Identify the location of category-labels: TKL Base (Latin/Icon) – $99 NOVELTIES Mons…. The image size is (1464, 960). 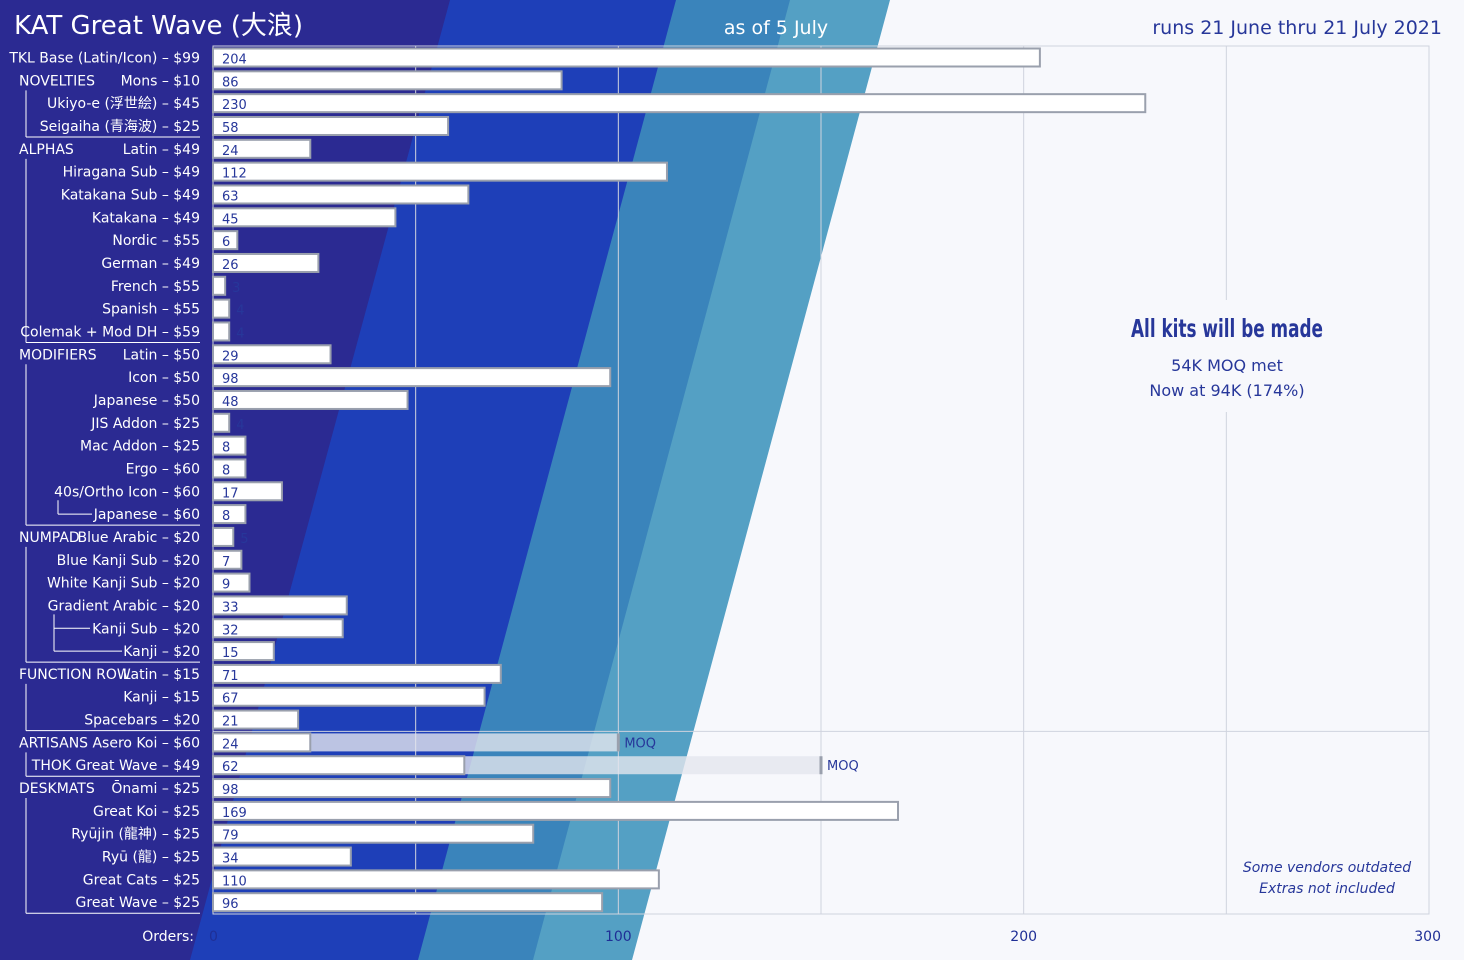
(104, 481).